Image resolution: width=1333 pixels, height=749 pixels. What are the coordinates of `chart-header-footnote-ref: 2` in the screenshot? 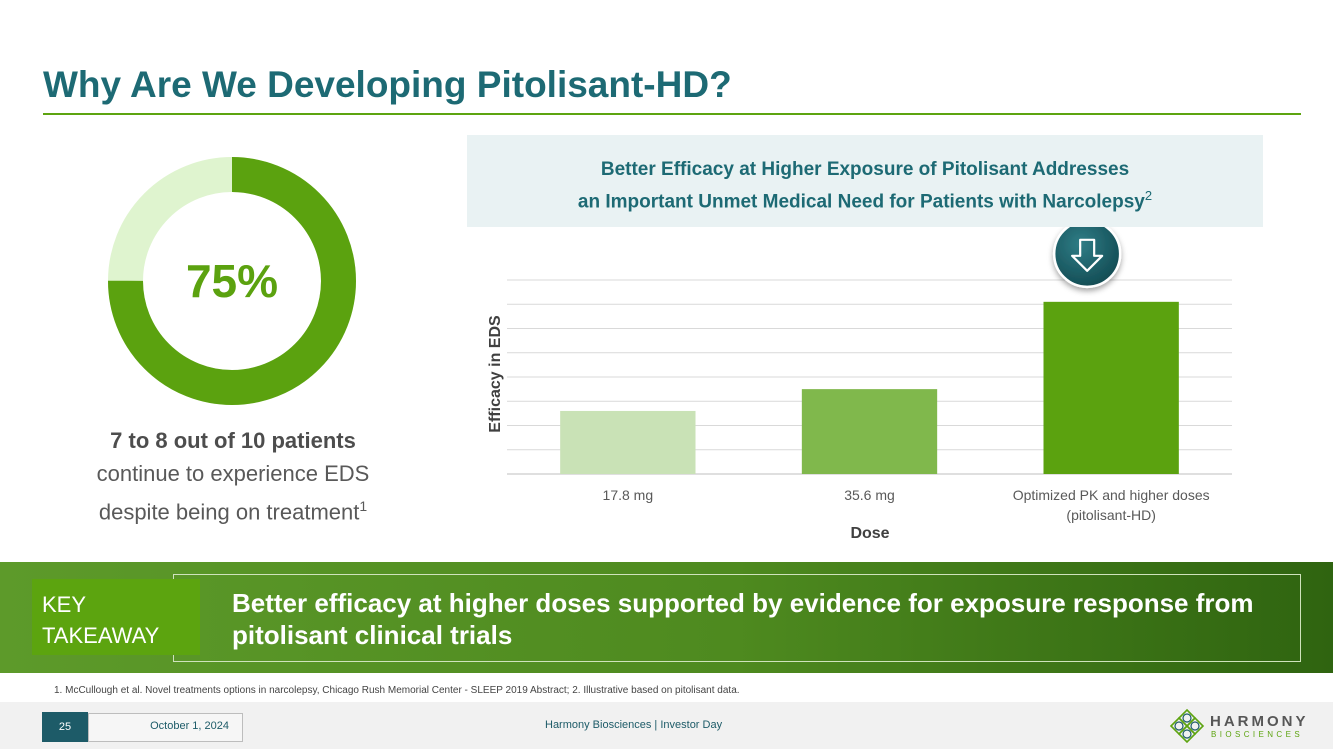 It's located at (1148, 195).